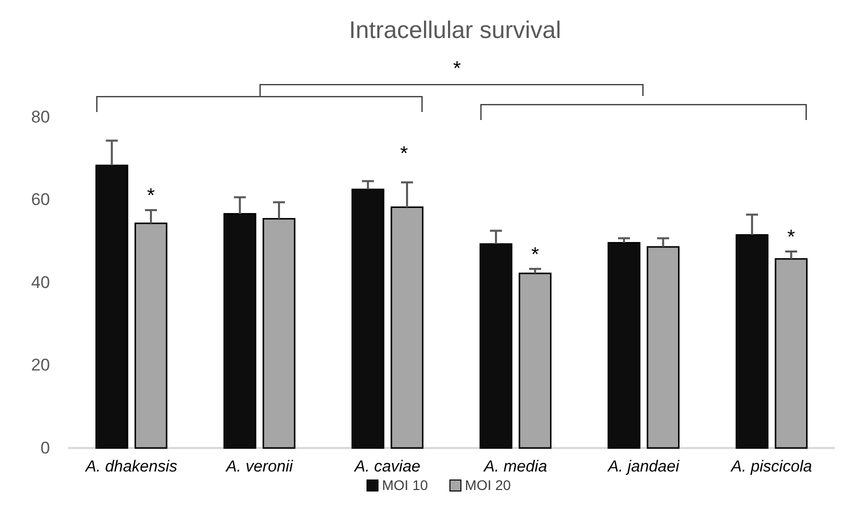 The width and height of the screenshot is (845, 508). What do you see at coordinates (387, 467) in the screenshot?
I see `x-tick-label: A. caviae` at bounding box center [387, 467].